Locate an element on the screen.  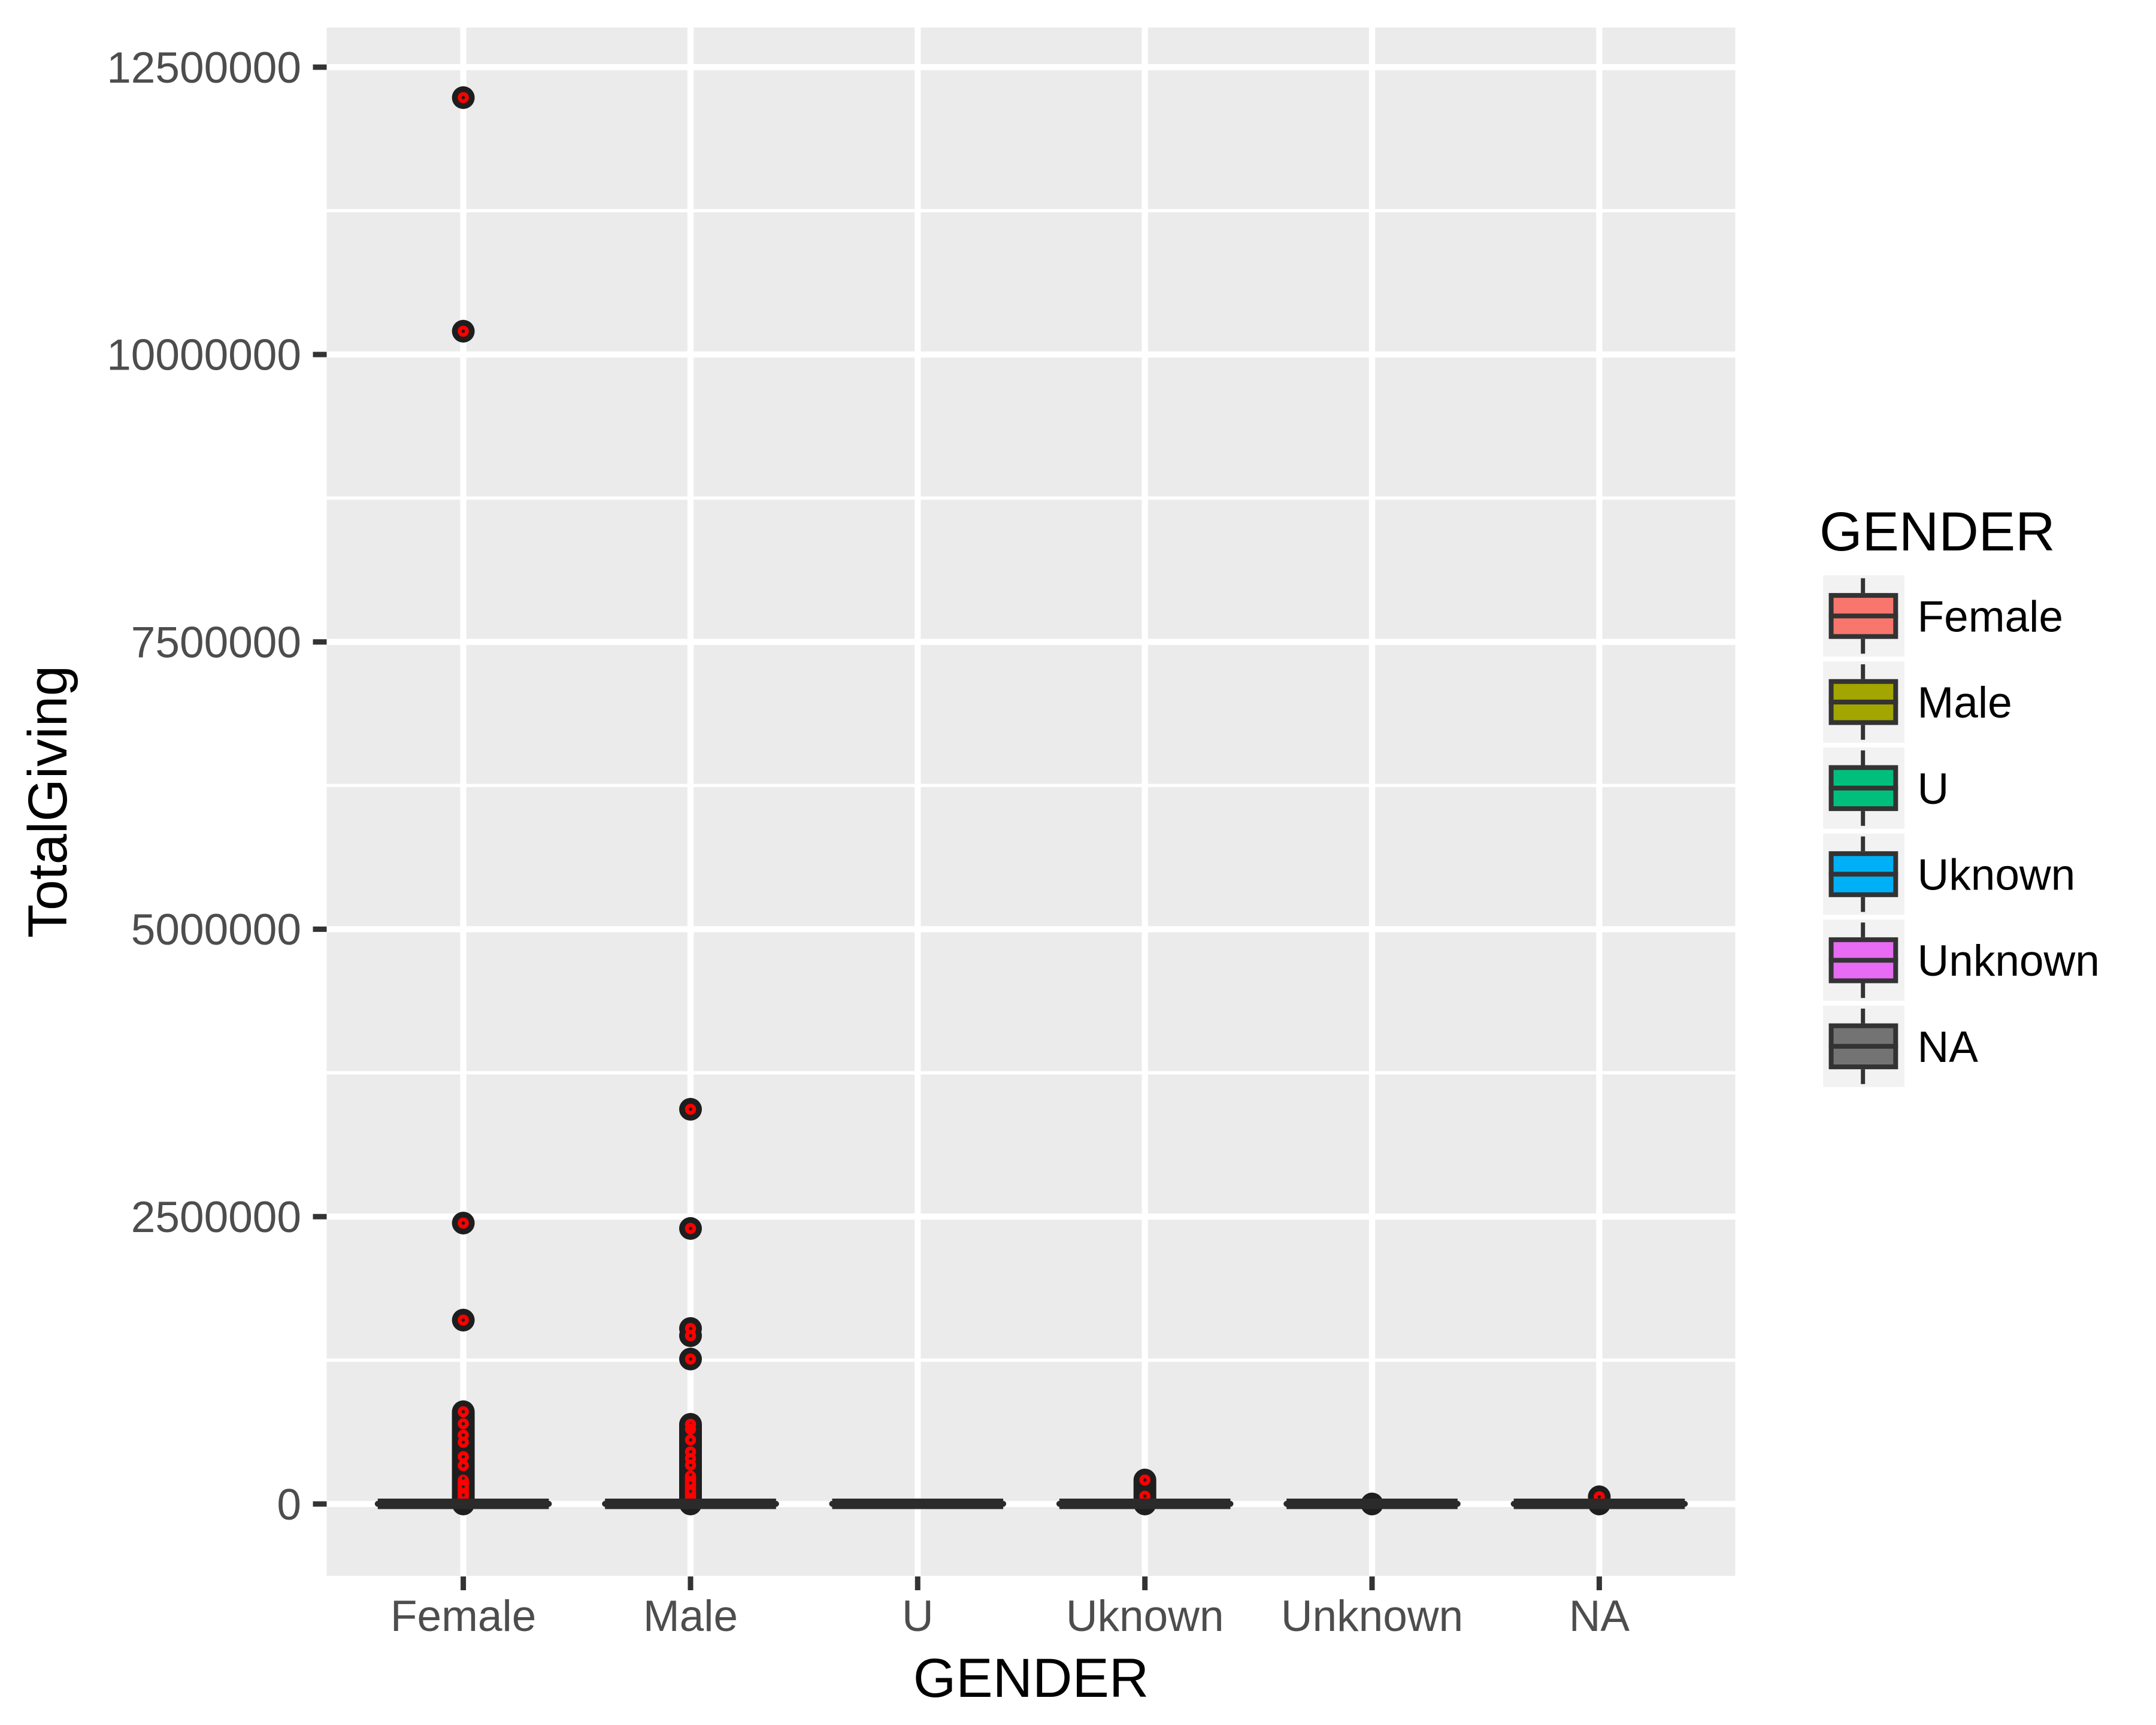
svg-text: 5000000 is located at coordinates (216, 930).